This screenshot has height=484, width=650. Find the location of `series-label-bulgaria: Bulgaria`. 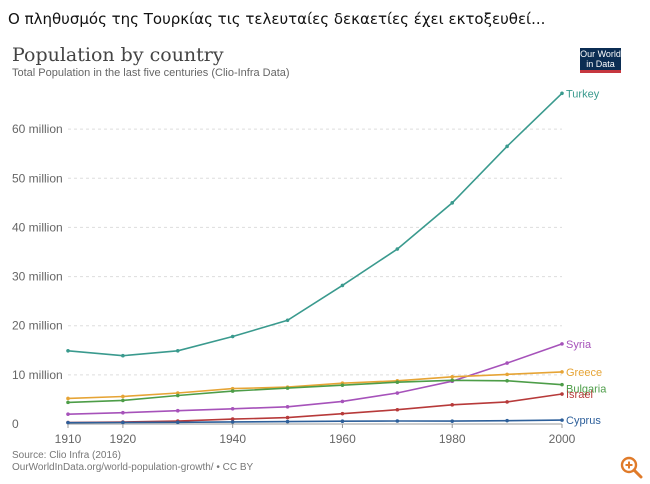

series-label-bulgaria: Bulgaria is located at coordinates (586, 390).